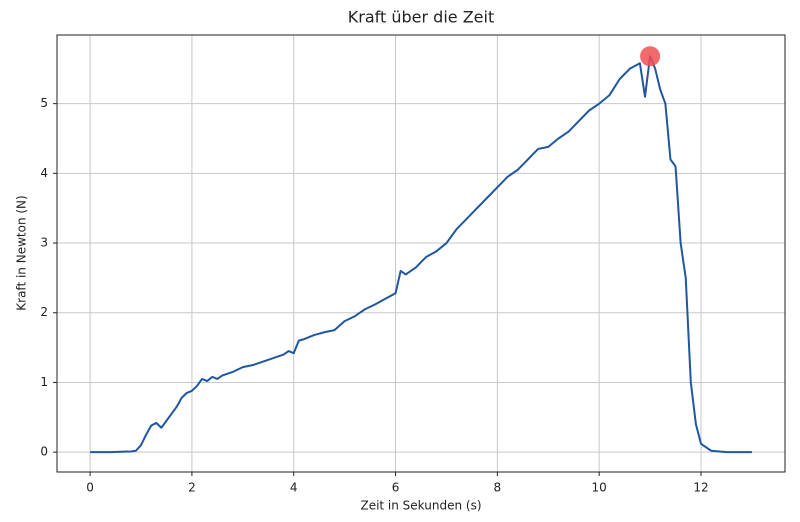 Image resolution: width=800 pixels, height=522 pixels. Describe the element at coordinates (650, 56) in the screenshot. I see `peak-marker` at that location.